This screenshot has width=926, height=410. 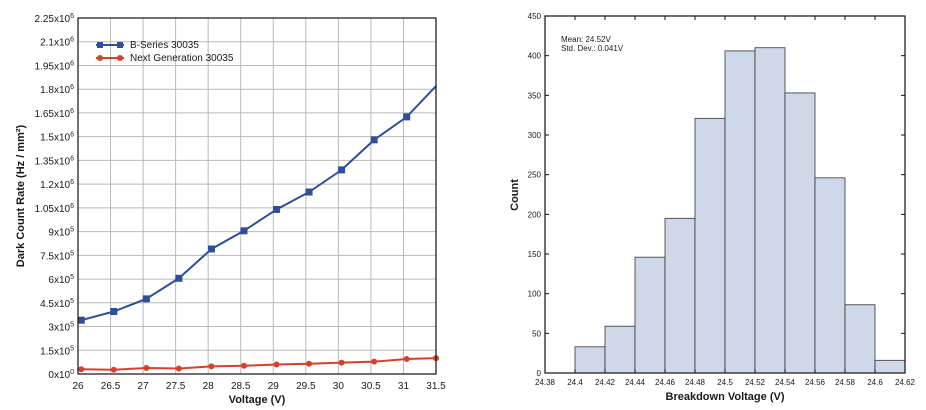 What do you see at coordinates (535, 16) in the screenshot?
I see `right-y-tick-label: 450` at bounding box center [535, 16].